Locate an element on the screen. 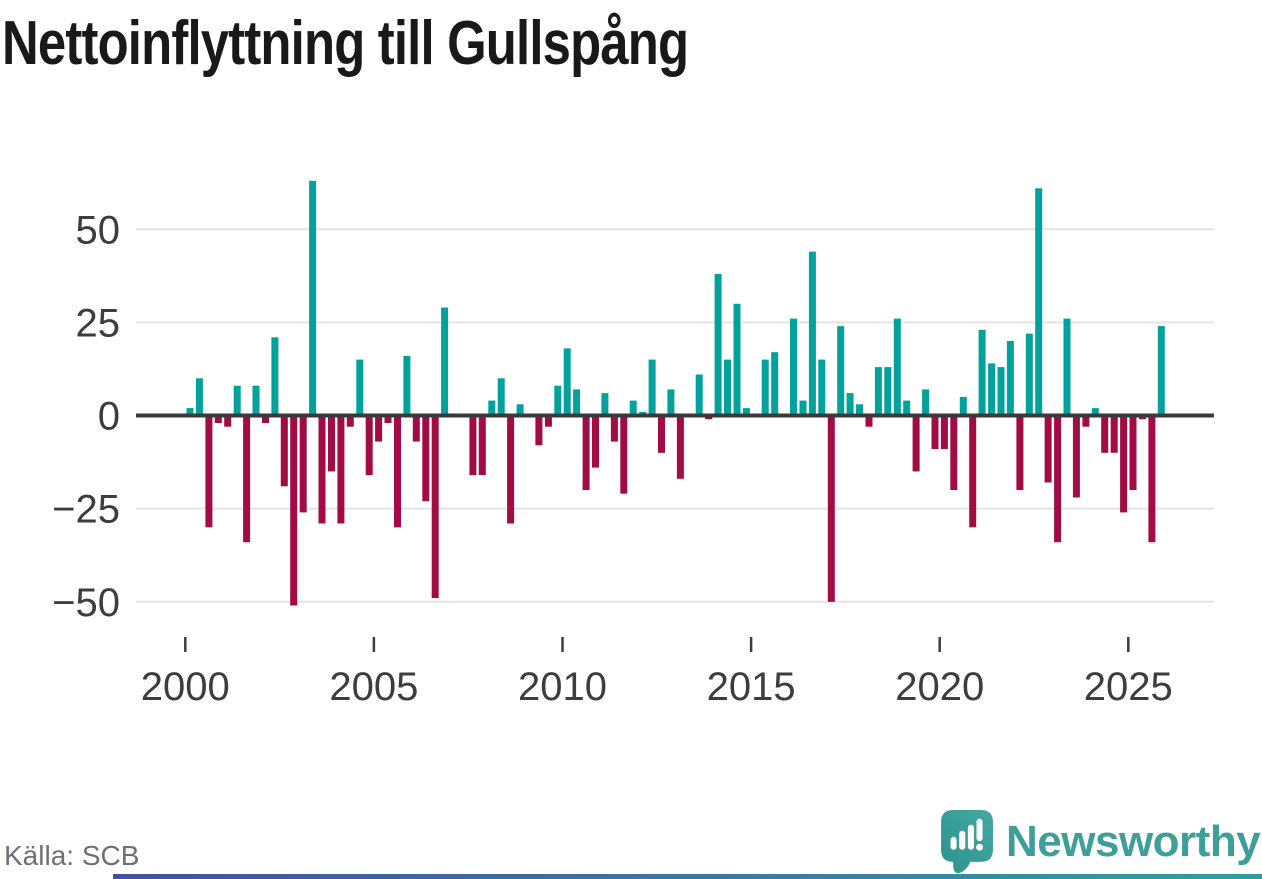 Image resolution: width=1262 pixels, height=879 pixels. bar-2023-Q2 is located at coordinates (1067, 367).